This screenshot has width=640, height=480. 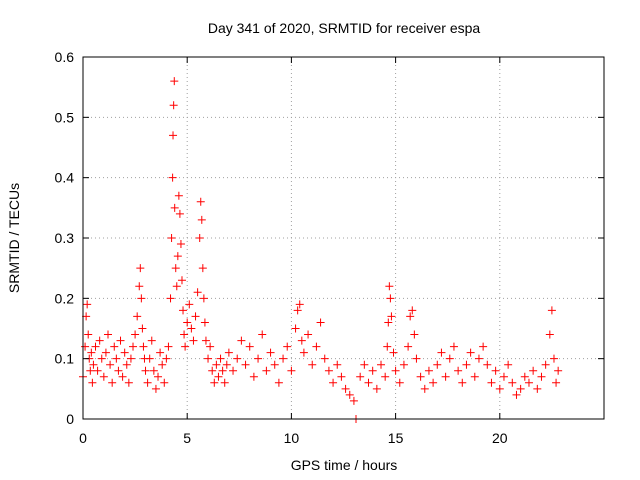 What do you see at coordinates (344, 465) in the screenshot?
I see `x-axis-label: GPS time / hours` at bounding box center [344, 465].